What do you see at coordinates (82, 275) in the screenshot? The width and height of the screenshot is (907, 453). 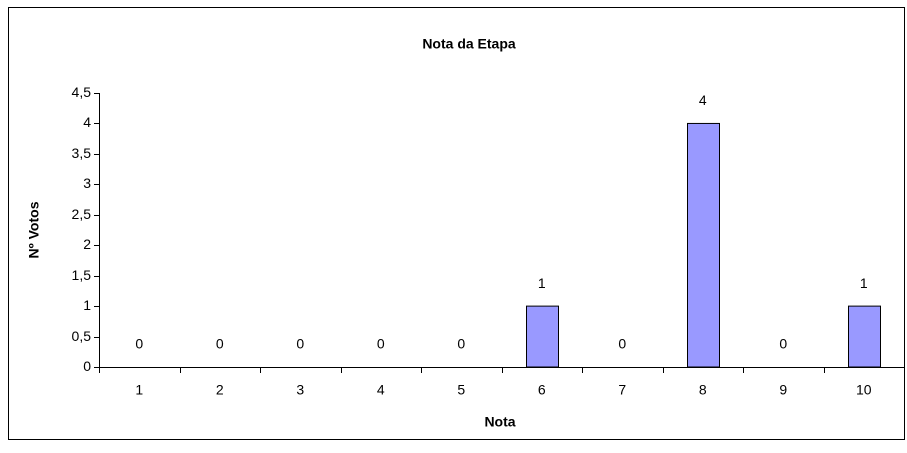 I see `y-tick-label: 1,5` at bounding box center [82, 275].